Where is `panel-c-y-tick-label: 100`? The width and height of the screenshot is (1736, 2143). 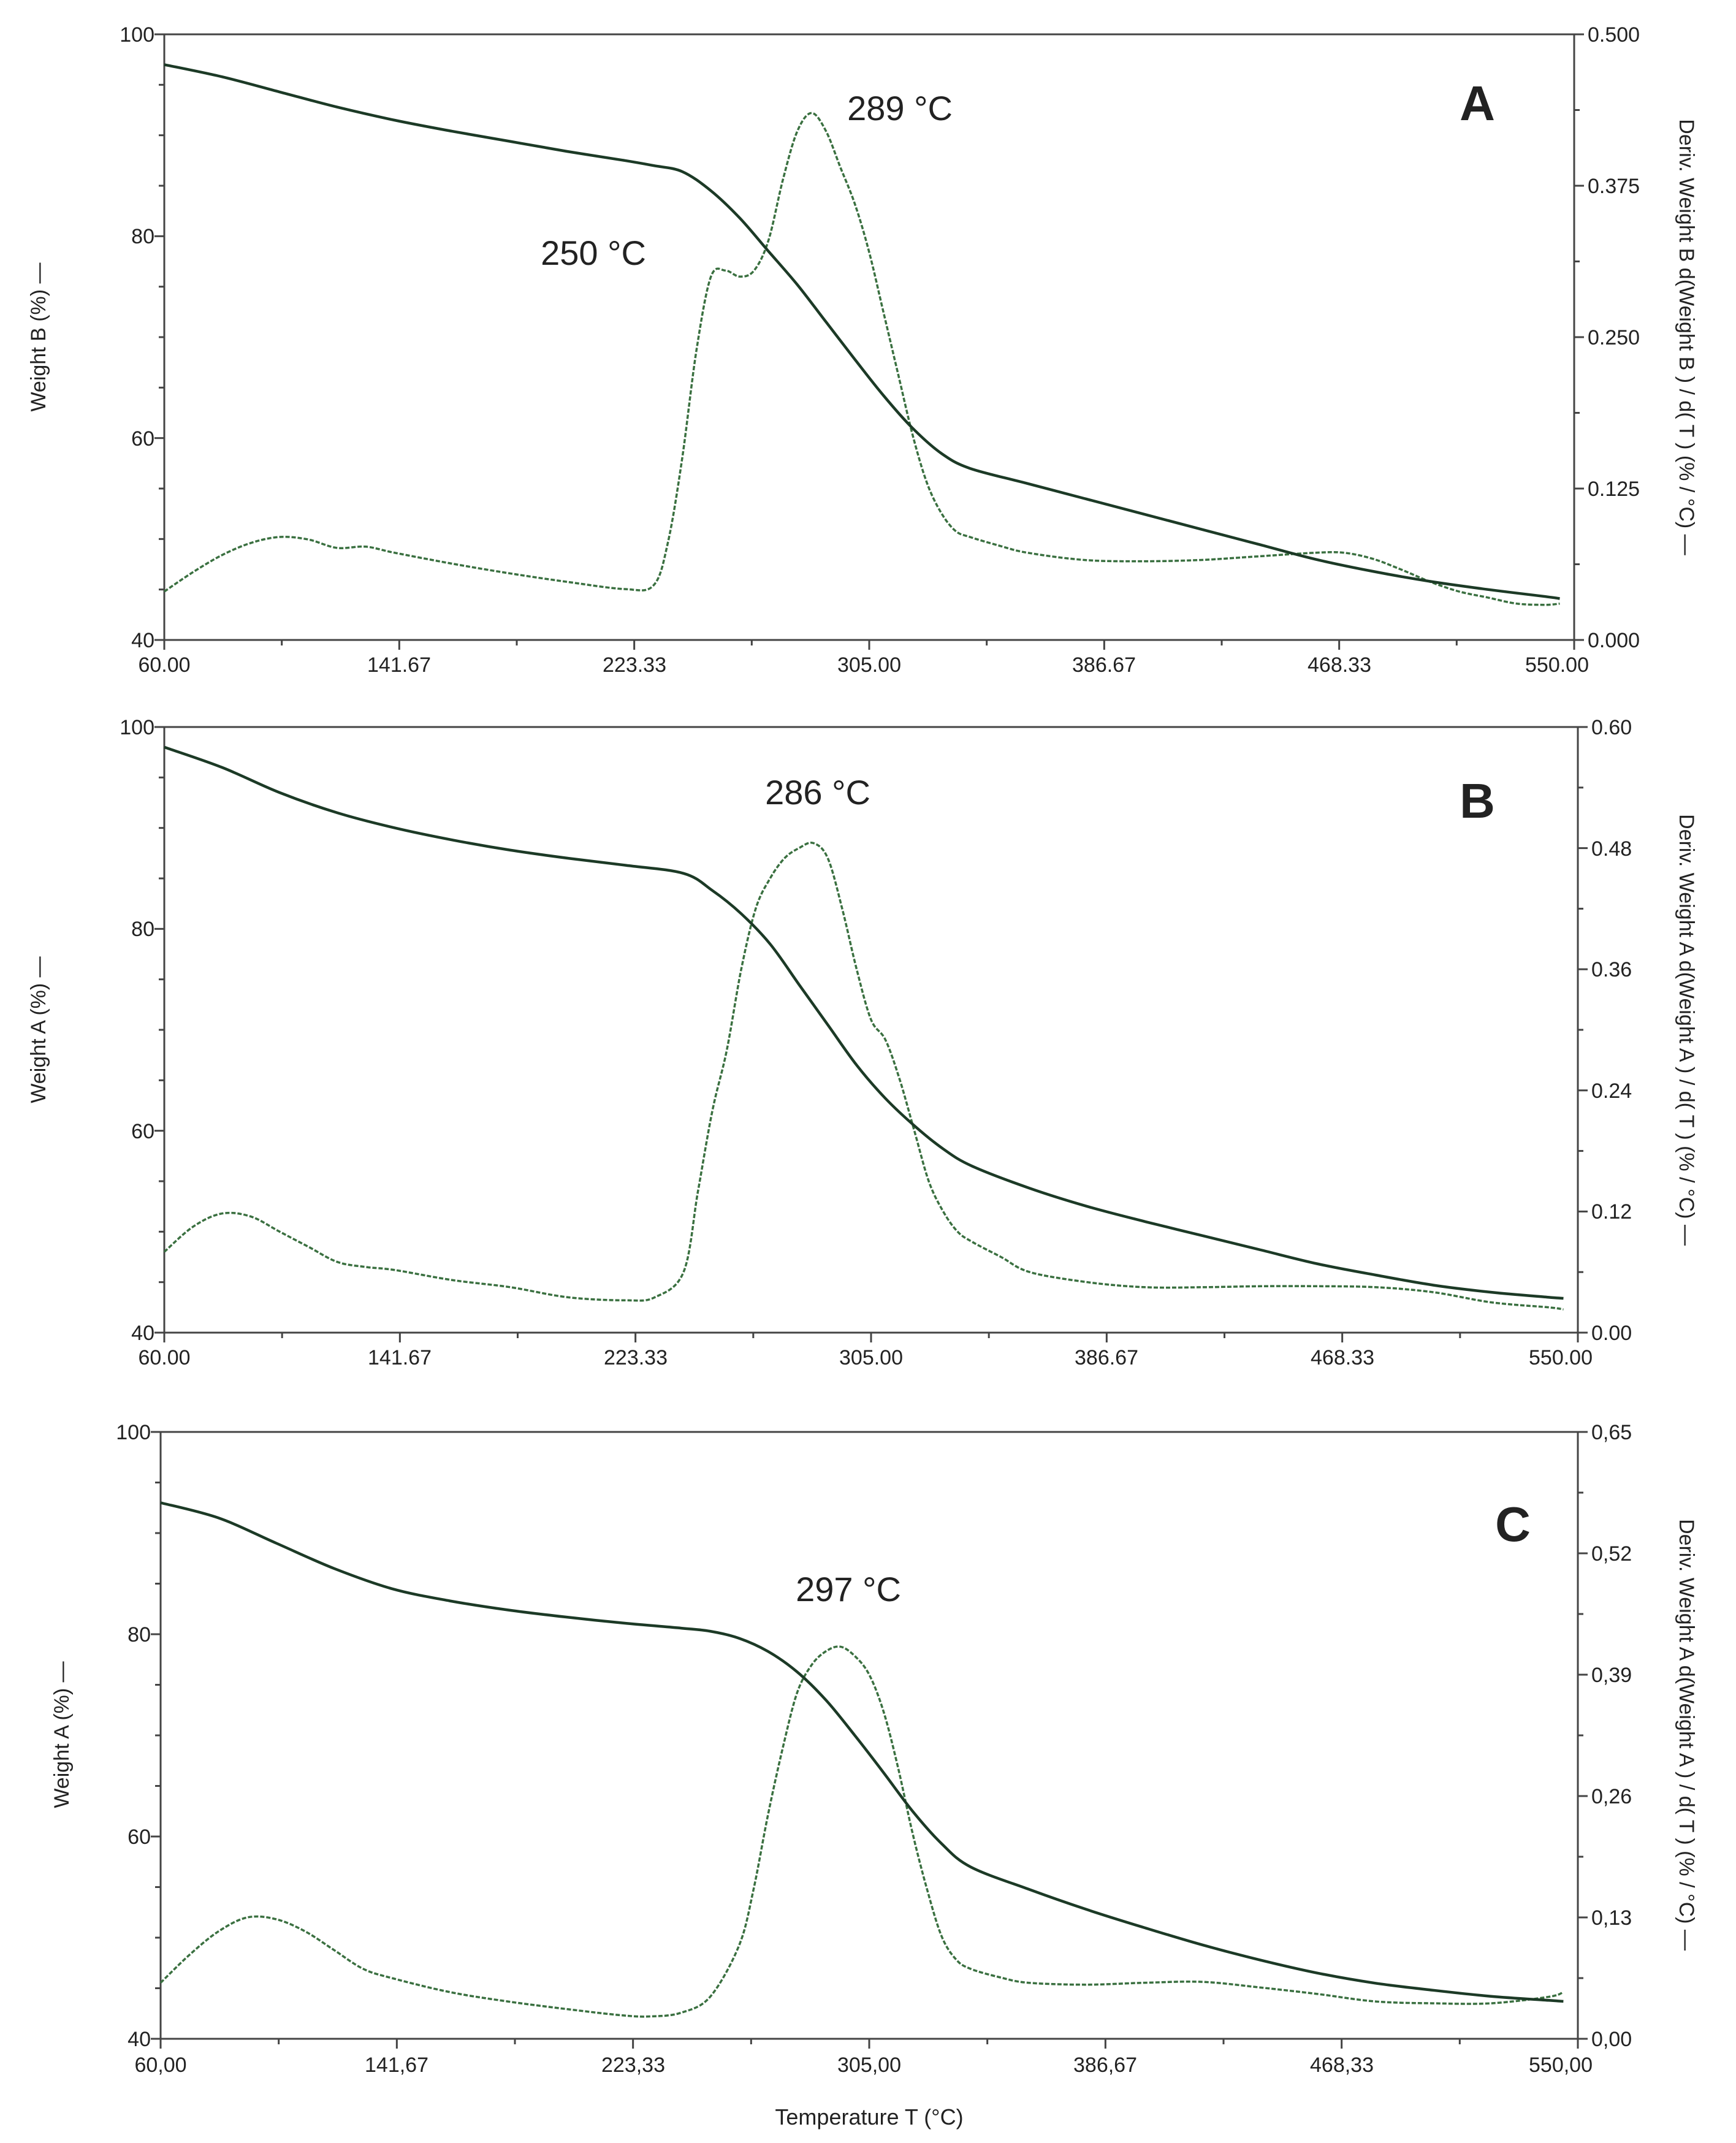 panel-c-y-tick-label: 100 is located at coordinates (133, 1432).